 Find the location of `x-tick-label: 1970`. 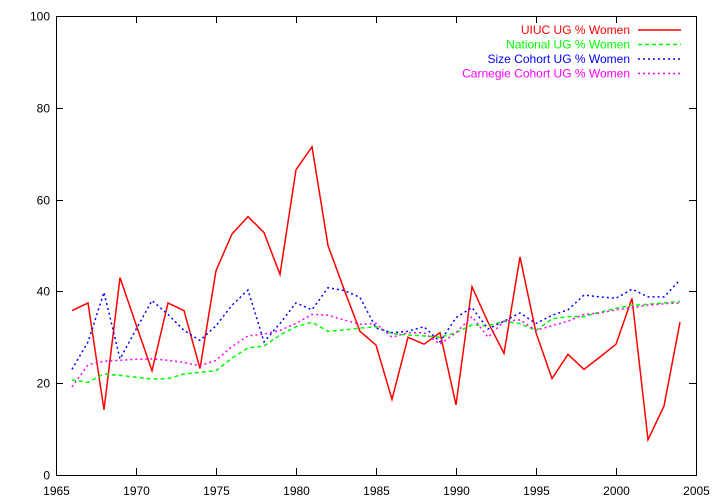

x-tick-label: 1970 is located at coordinates (136, 491).